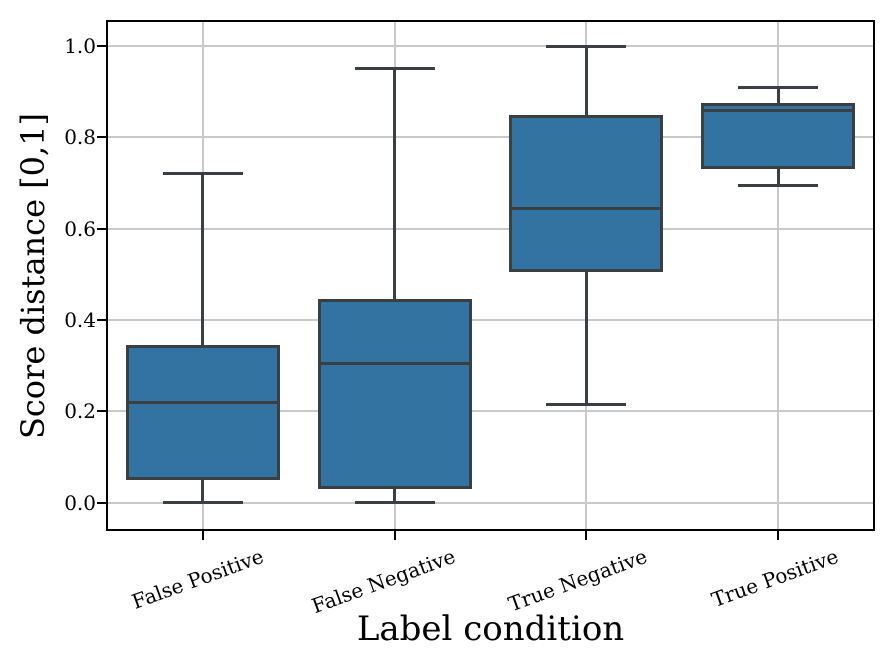  Describe the element at coordinates (775, 577) in the screenshot. I see `x-tick-label: True Positive` at that location.